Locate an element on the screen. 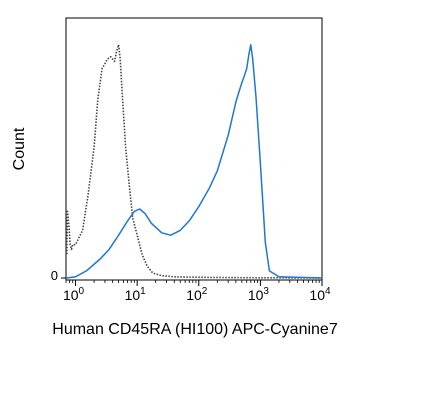 This screenshot has width=435, height=420. y-axis: 0 is located at coordinates (58, 275).